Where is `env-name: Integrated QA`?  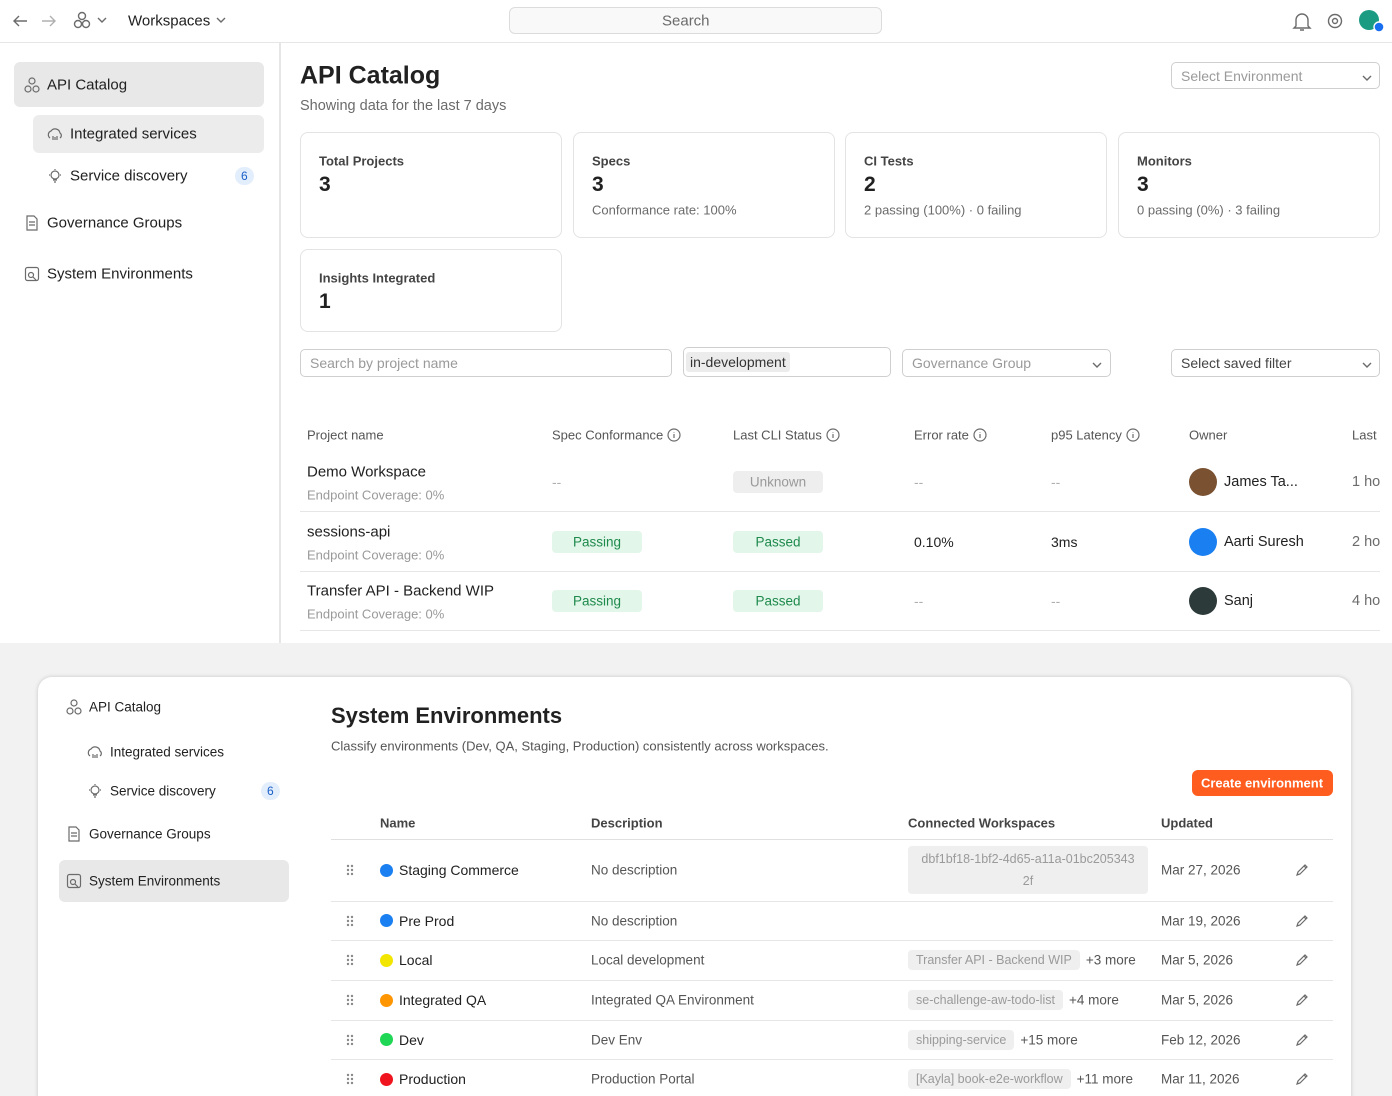 env-name: Integrated QA is located at coordinates (443, 1000).